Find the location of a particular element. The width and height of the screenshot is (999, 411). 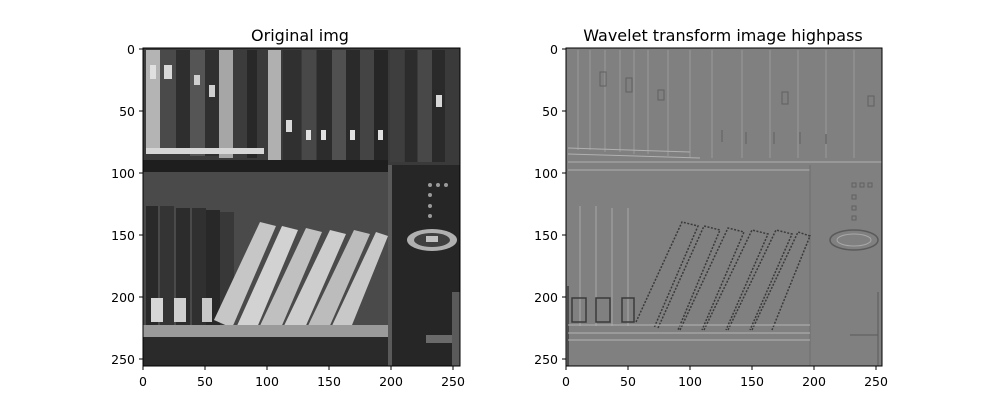

x-ticks-highpass: 0 50 100 150 200 250 is located at coordinates (725, 377).